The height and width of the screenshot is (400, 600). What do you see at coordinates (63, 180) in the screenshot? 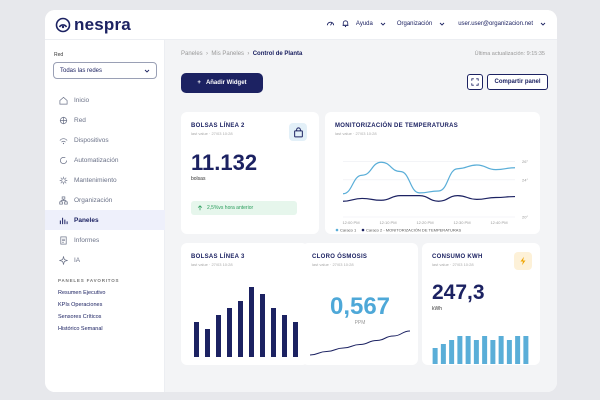
I see `gear-icon` at bounding box center [63, 180].